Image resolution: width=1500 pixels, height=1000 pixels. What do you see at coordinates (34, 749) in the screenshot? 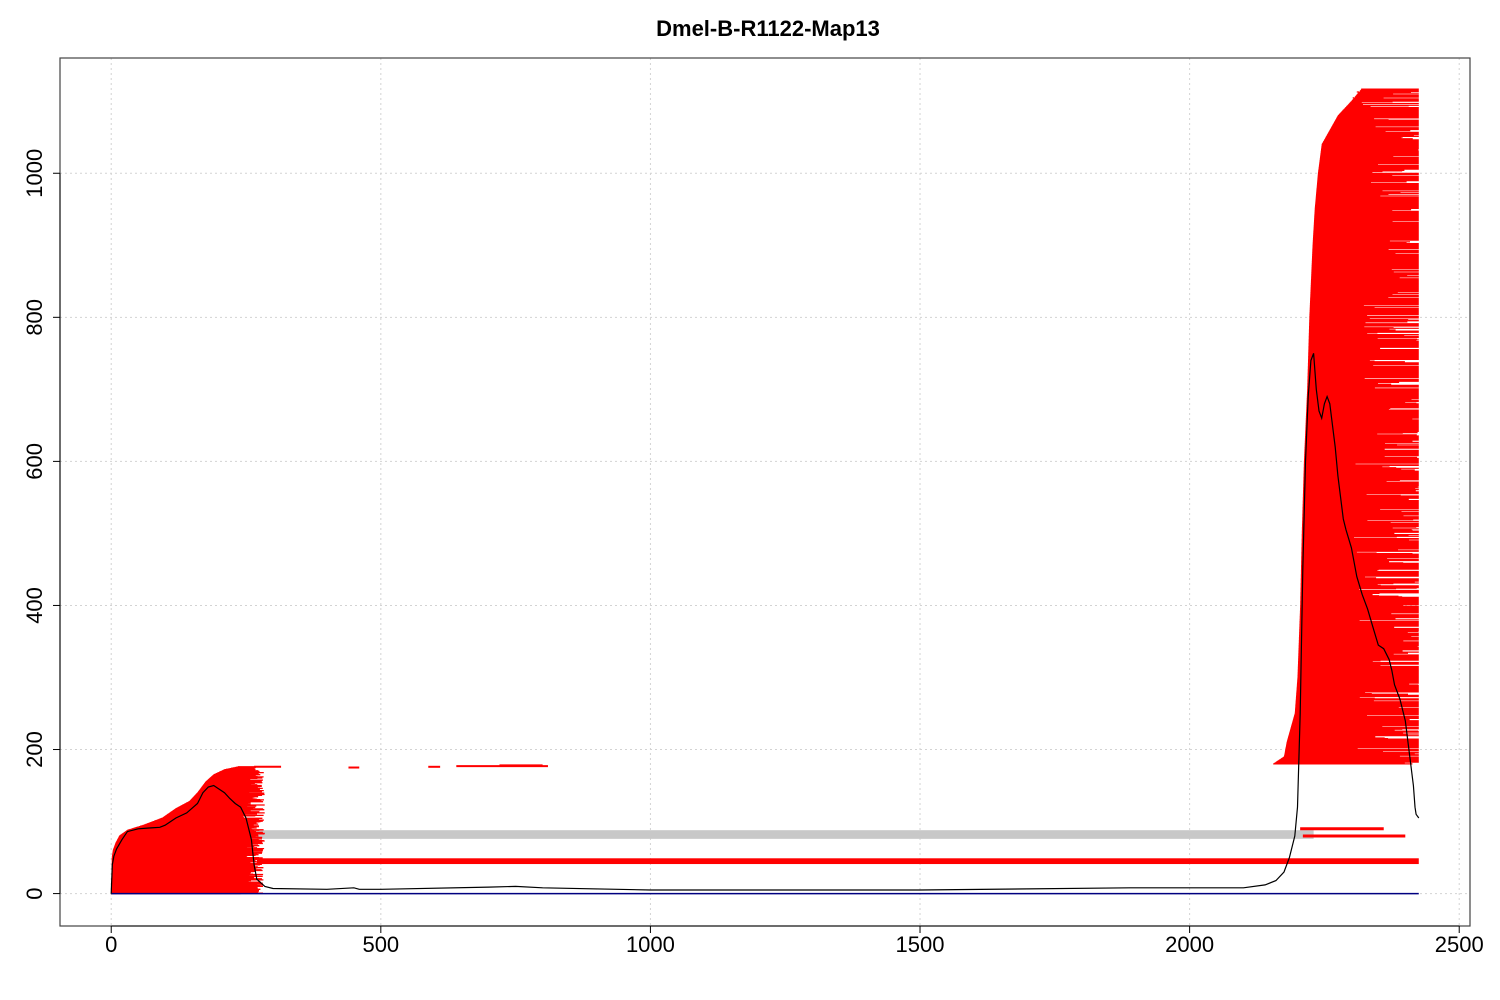
I see `y-tick-label: 200` at bounding box center [34, 749].